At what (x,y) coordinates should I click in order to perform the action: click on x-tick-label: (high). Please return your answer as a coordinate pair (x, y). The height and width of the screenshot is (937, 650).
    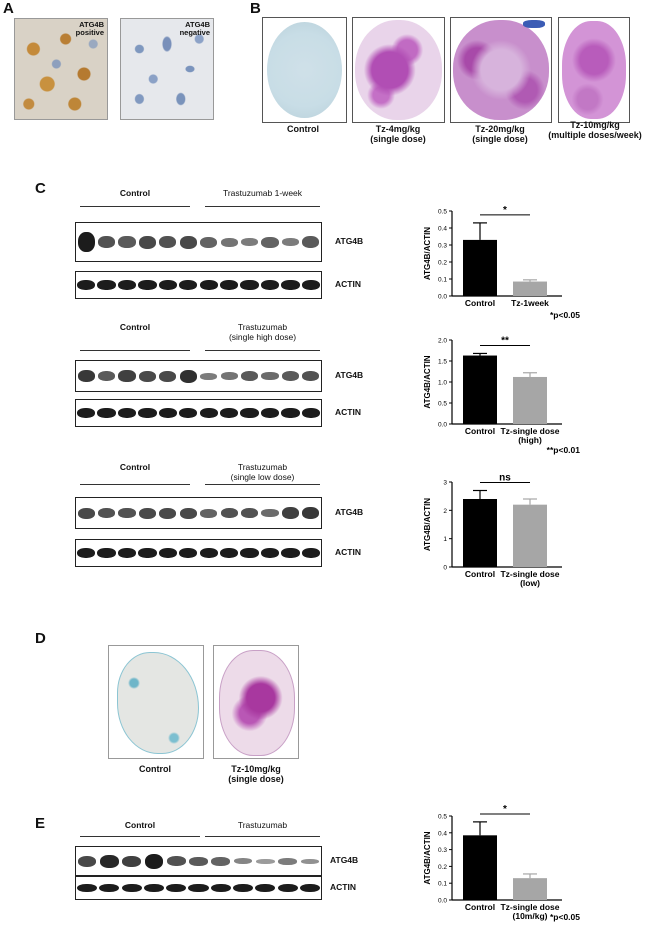
    Looking at the image, I should click on (530, 440).